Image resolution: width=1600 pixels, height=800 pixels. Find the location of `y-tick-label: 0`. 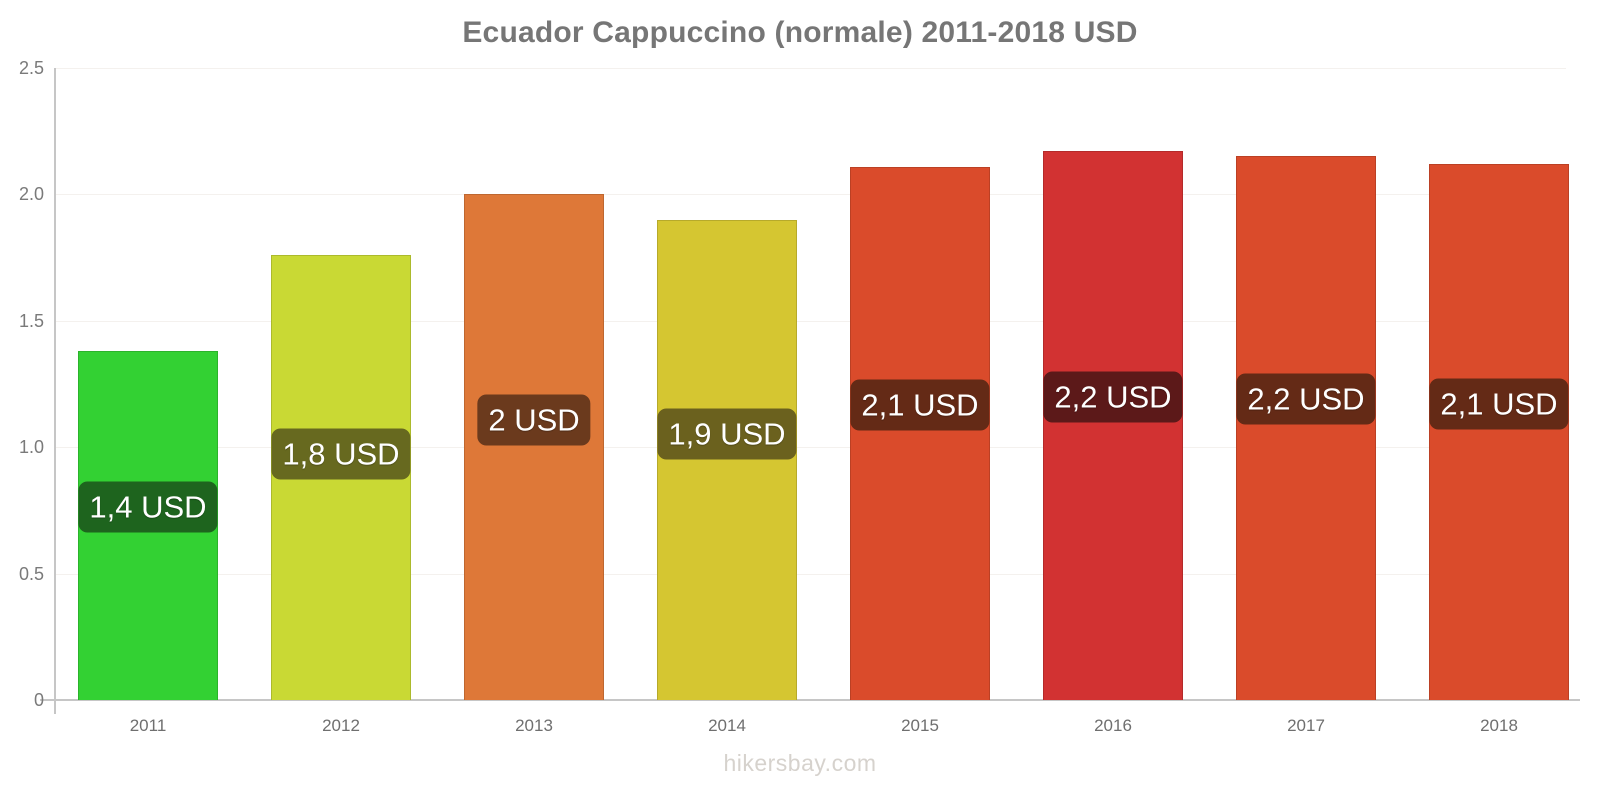

y-tick-label: 0 is located at coordinates (38, 700).